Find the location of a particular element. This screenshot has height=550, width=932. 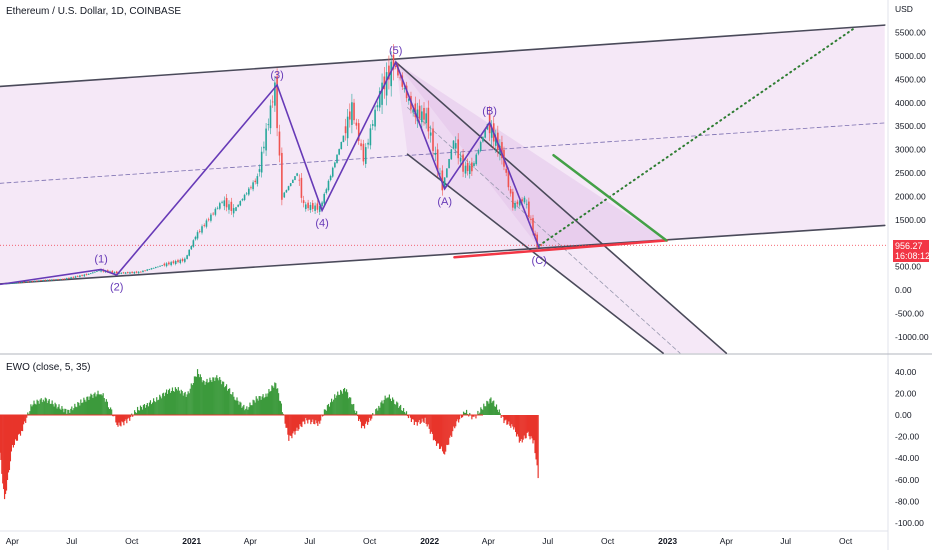

ewo-tick-label: 40.00 is located at coordinates (906, 372).